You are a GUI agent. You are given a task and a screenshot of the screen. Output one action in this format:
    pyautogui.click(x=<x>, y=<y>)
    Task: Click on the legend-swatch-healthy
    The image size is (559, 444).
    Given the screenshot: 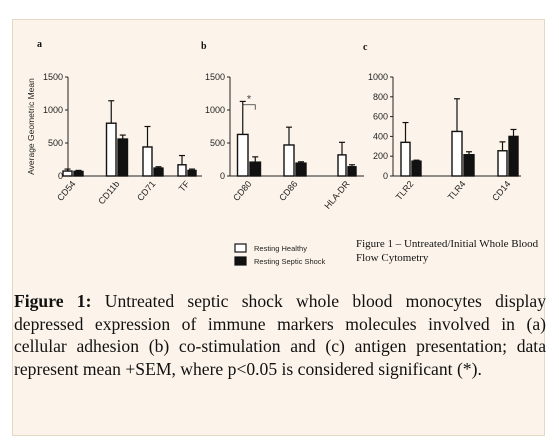 What is the action you would take?
    pyautogui.click(x=240, y=248)
    